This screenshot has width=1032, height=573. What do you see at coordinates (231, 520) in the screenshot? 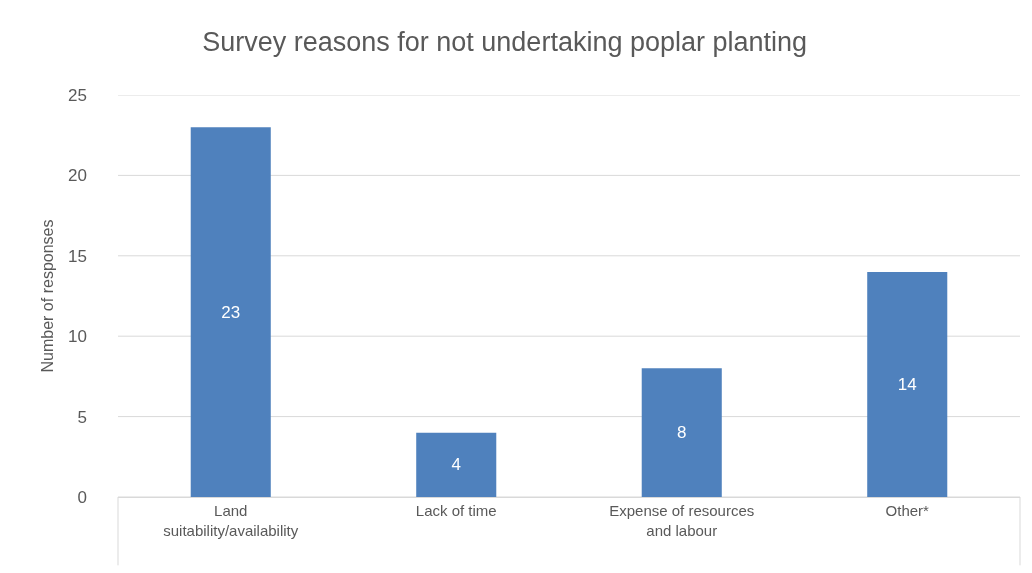
I see `x-tick-label: Land suitability/availability` at bounding box center [231, 520].